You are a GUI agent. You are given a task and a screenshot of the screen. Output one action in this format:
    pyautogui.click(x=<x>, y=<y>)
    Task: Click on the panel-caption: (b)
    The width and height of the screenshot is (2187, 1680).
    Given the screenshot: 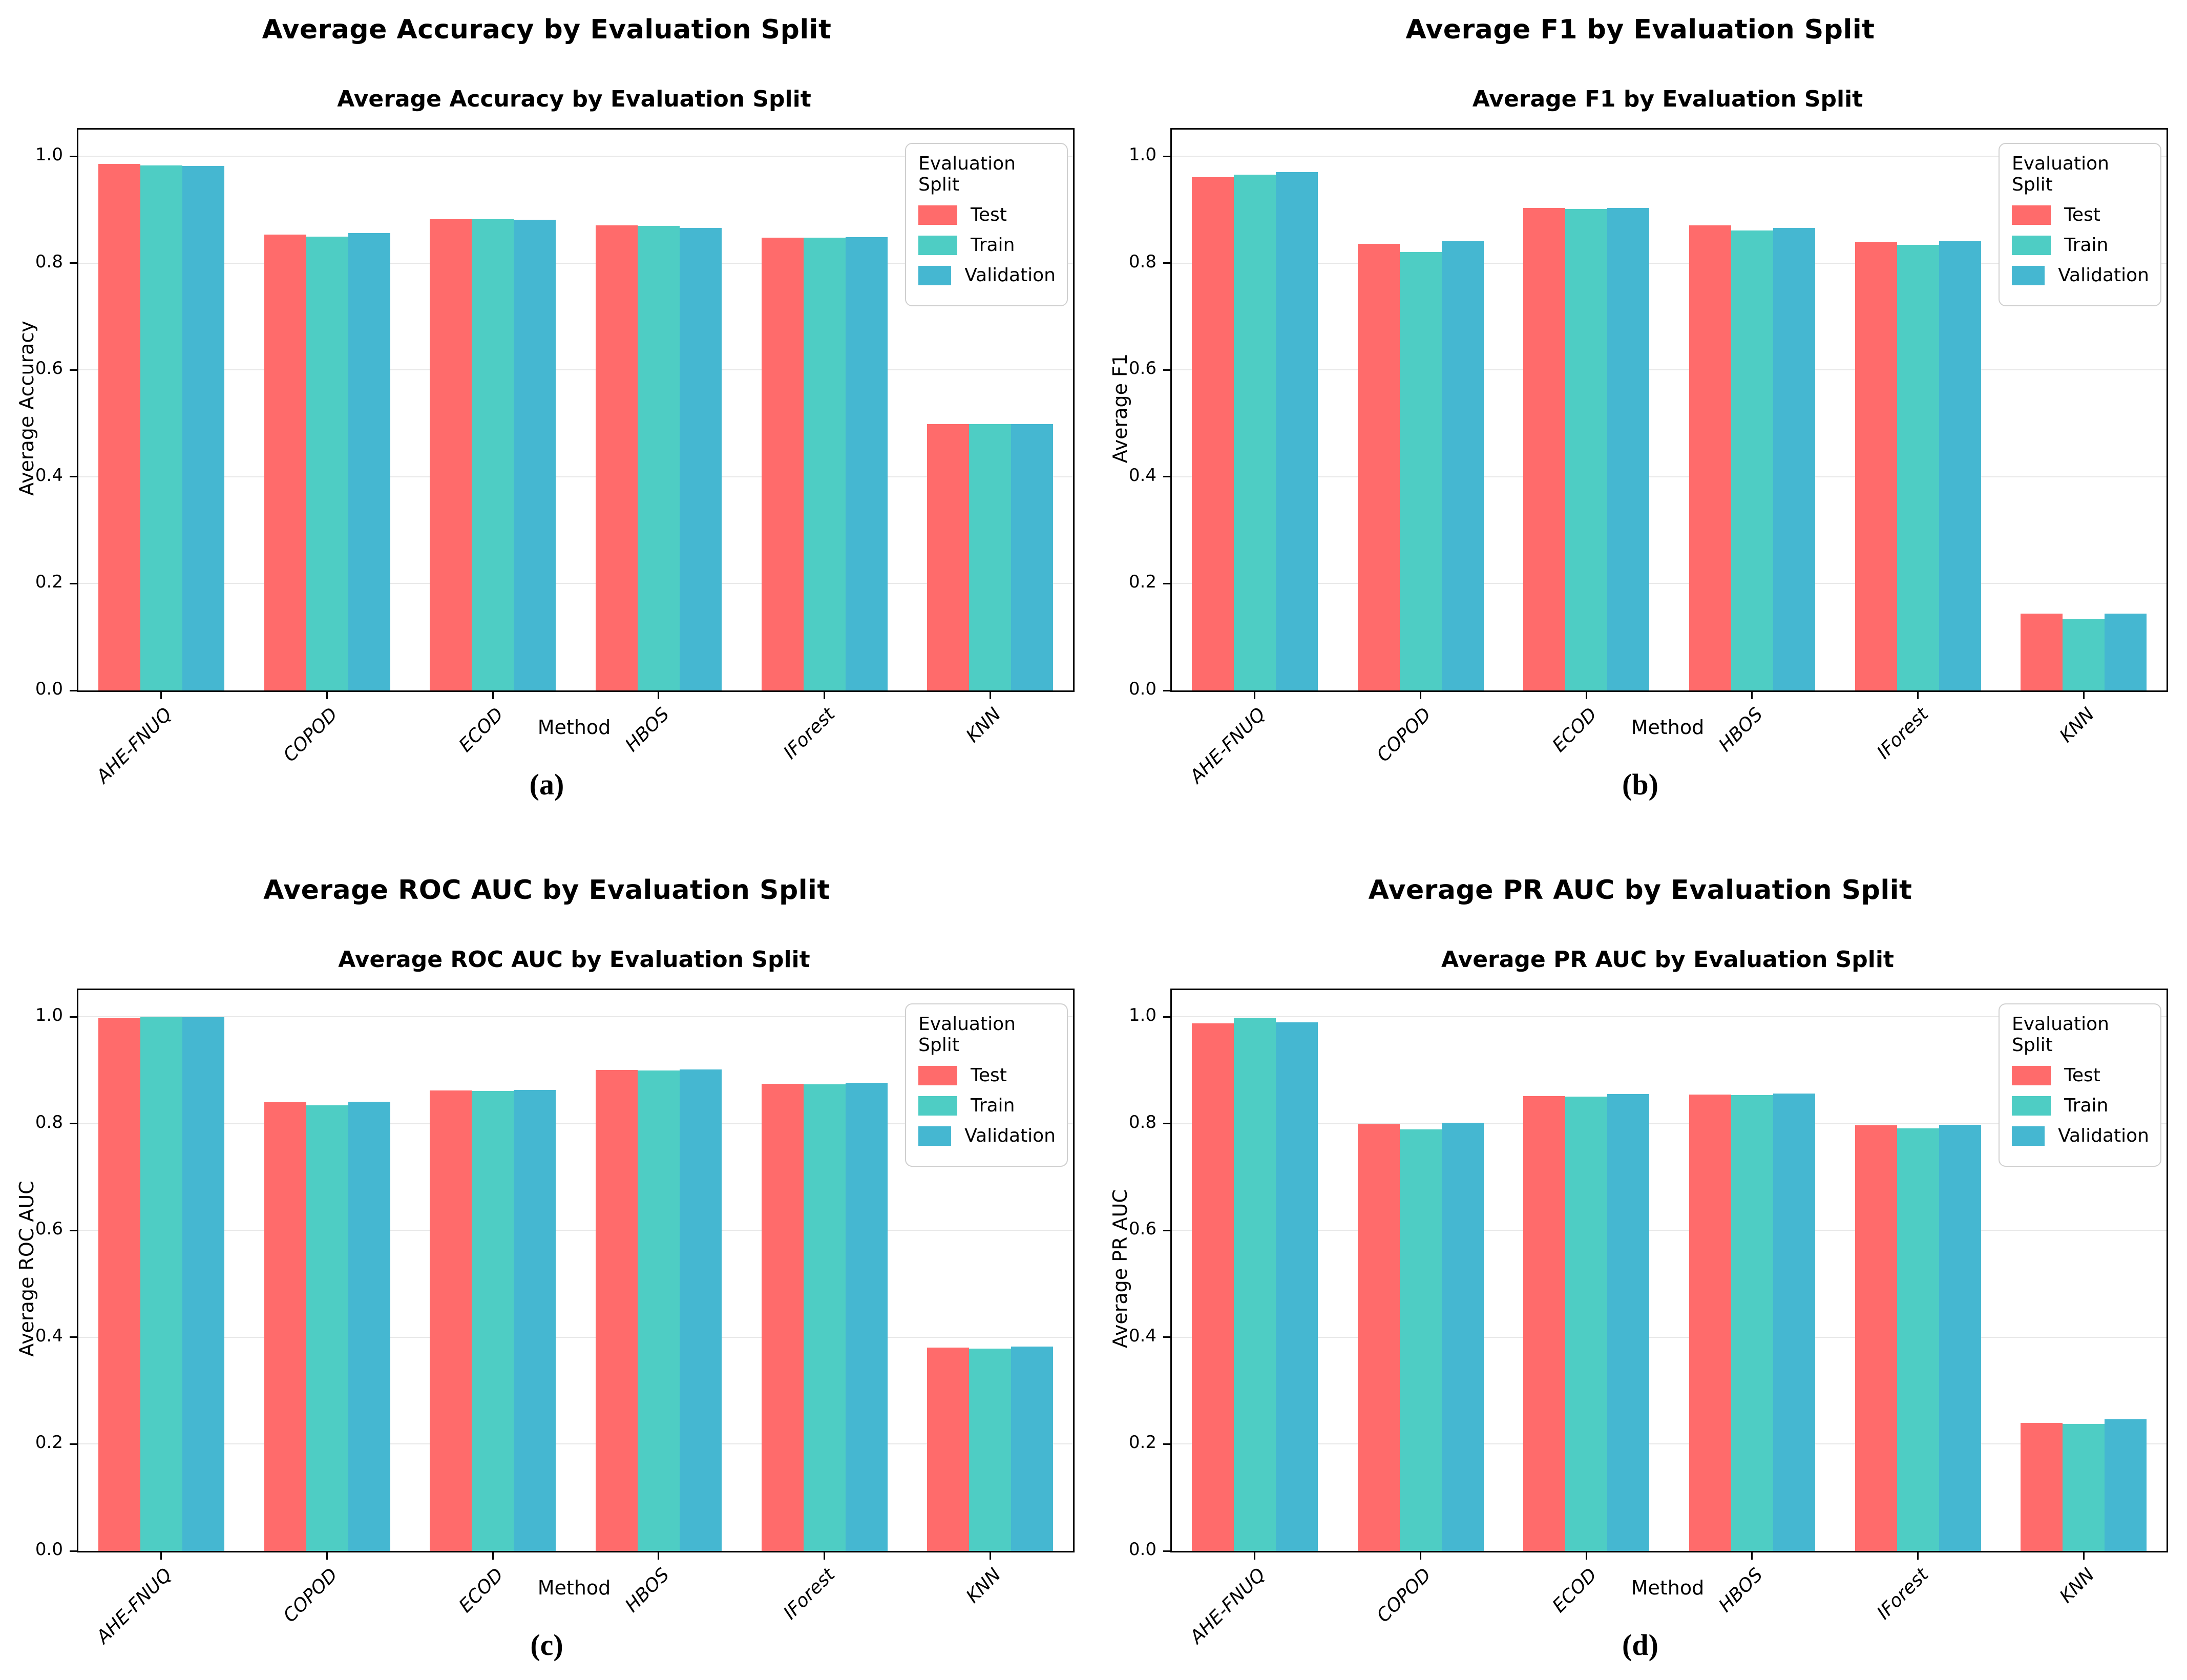 What is the action you would take?
    pyautogui.click(x=1640, y=784)
    